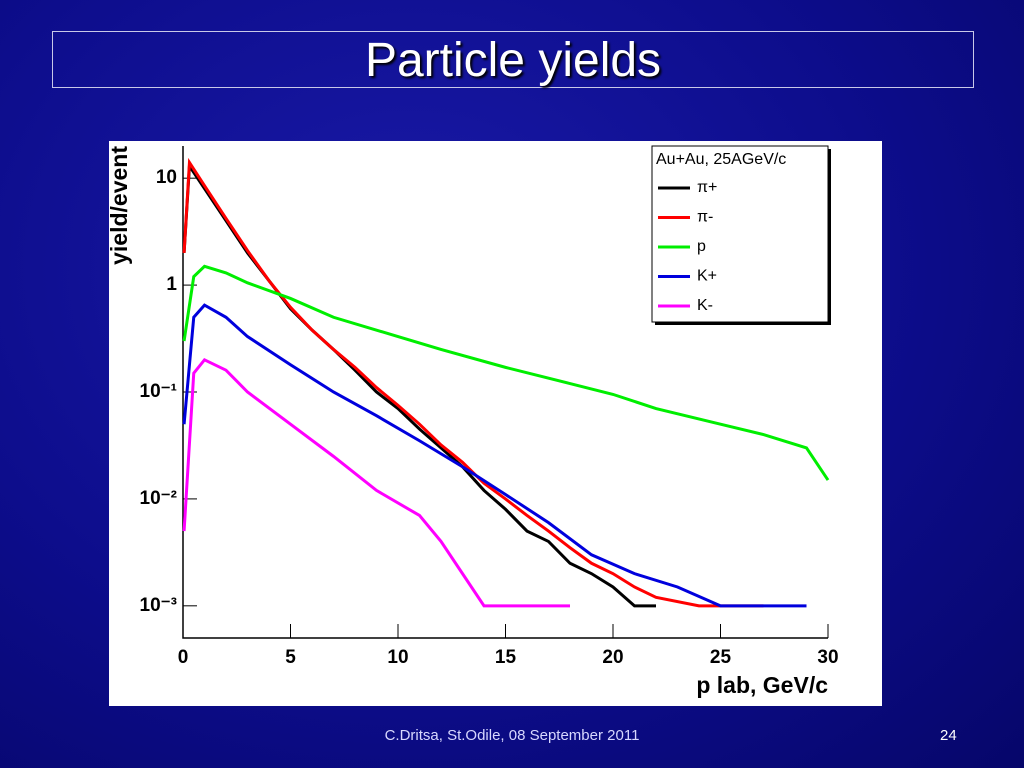 This screenshot has height=768, width=1024. What do you see at coordinates (827, 657) in the screenshot?
I see `x-tick-label: 30` at bounding box center [827, 657].